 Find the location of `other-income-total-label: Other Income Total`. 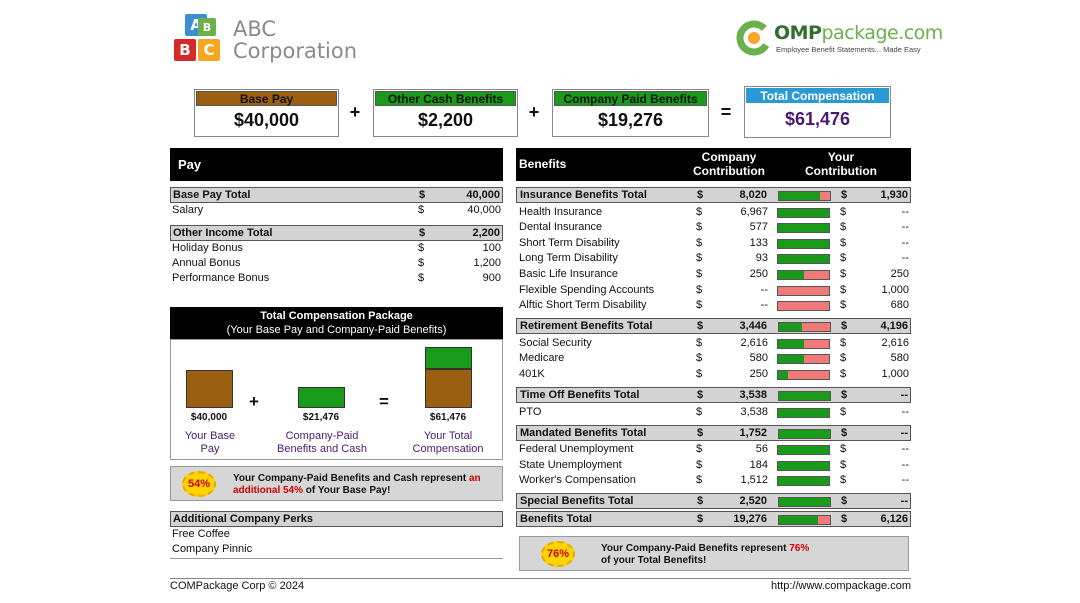

other-income-total-label: Other Income Total is located at coordinates (223, 233).